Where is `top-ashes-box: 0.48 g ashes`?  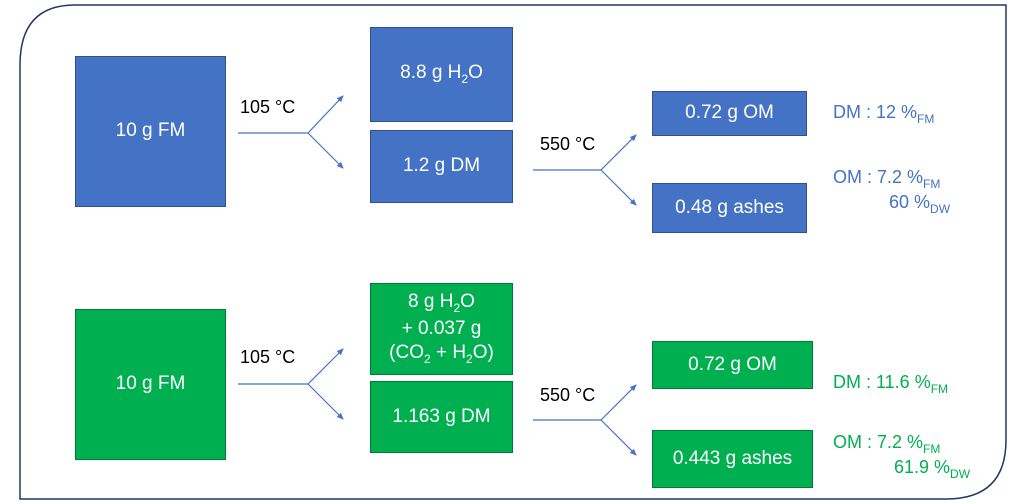
top-ashes-box: 0.48 g ashes is located at coordinates (729, 208).